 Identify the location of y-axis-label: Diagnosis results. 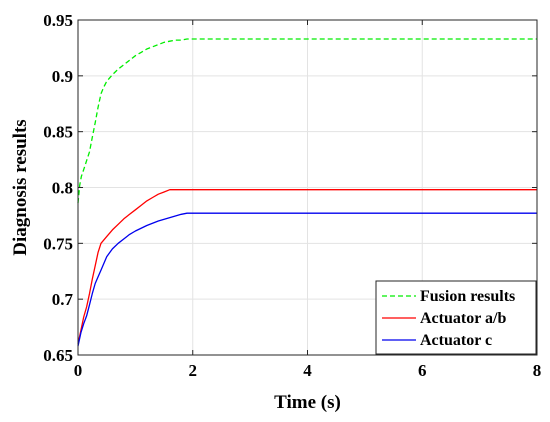
(20, 187).